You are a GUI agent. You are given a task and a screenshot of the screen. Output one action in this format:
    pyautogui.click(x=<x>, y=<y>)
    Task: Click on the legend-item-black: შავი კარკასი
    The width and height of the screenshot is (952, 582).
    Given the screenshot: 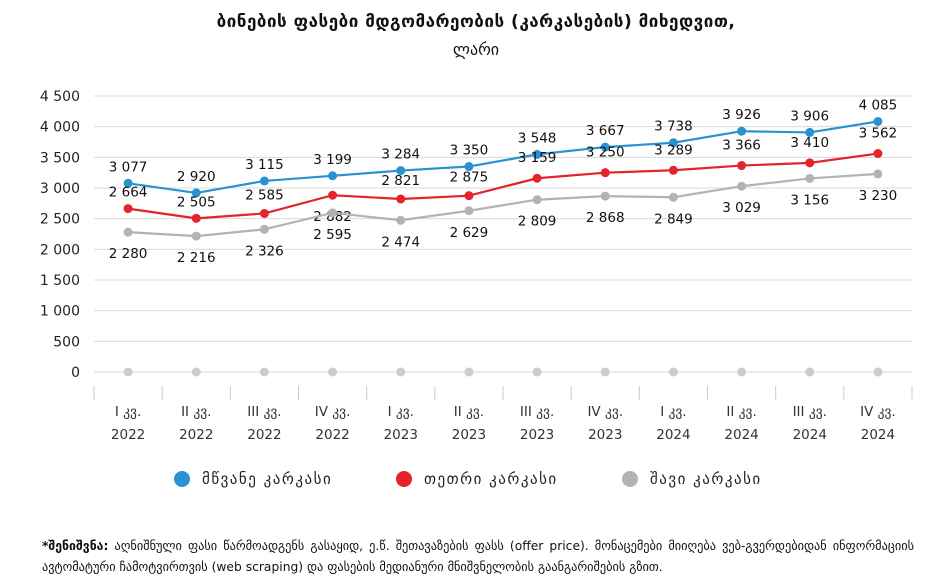 What is the action you would take?
    pyautogui.click(x=692, y=479)
    